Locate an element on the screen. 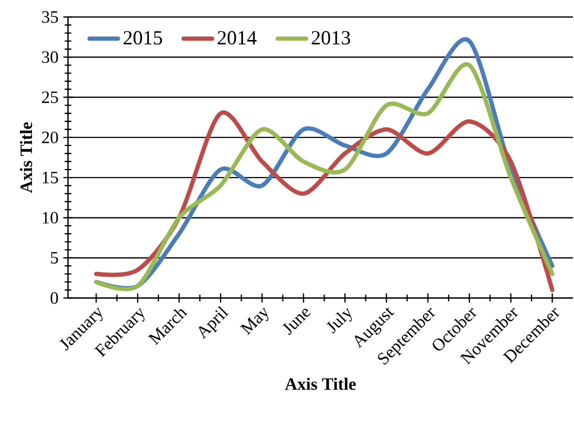  x-axis-title: Axis Title is located at coordinates (320, 384).